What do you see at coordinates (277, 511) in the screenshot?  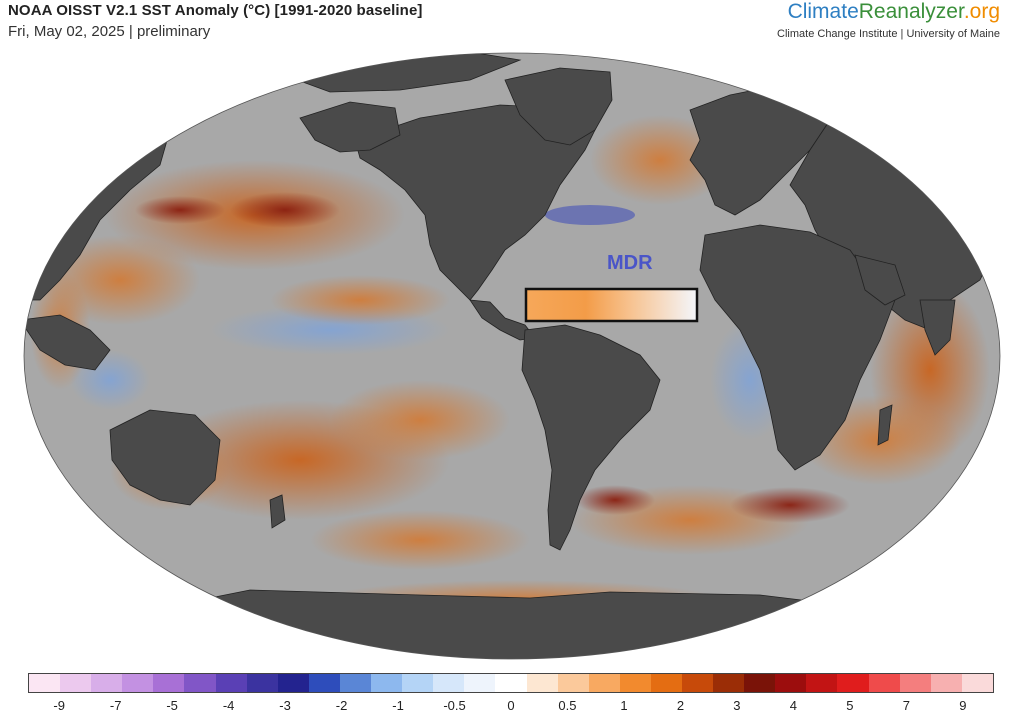 I see `land-new-zealand` at bounding box center [277, 511].